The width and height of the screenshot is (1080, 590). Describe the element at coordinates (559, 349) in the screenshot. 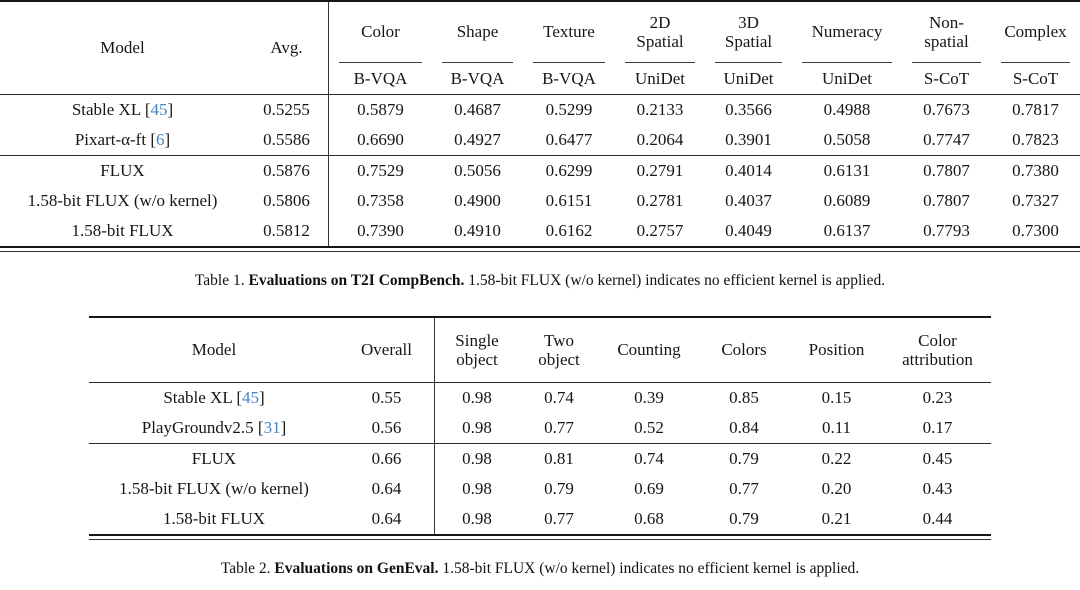

I see `column-header-two-object: Two object` at that location.